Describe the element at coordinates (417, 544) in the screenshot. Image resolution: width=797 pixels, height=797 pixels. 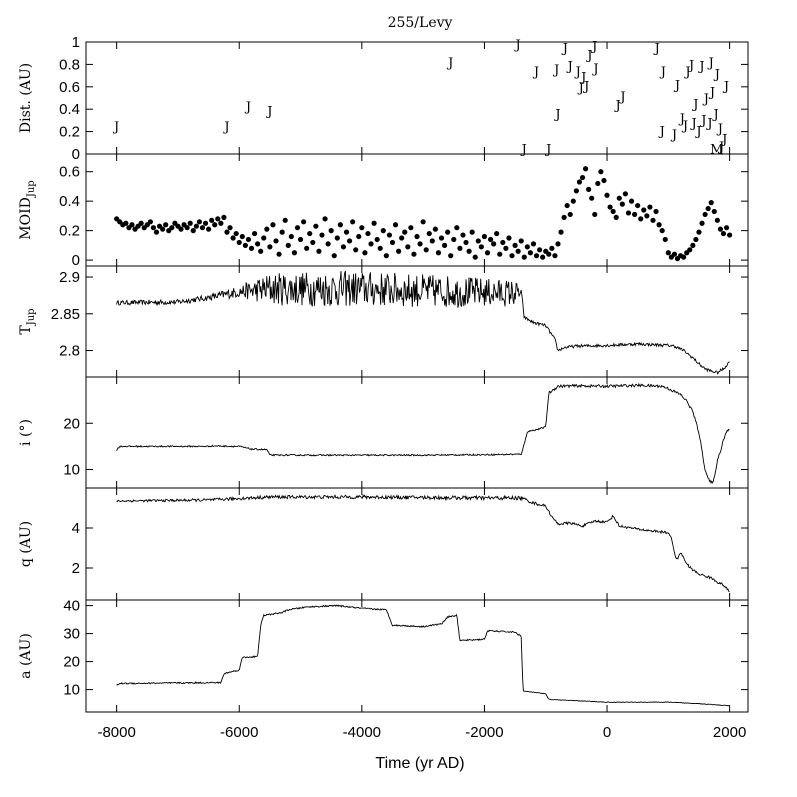
I see `panel-frame-q` at that location.